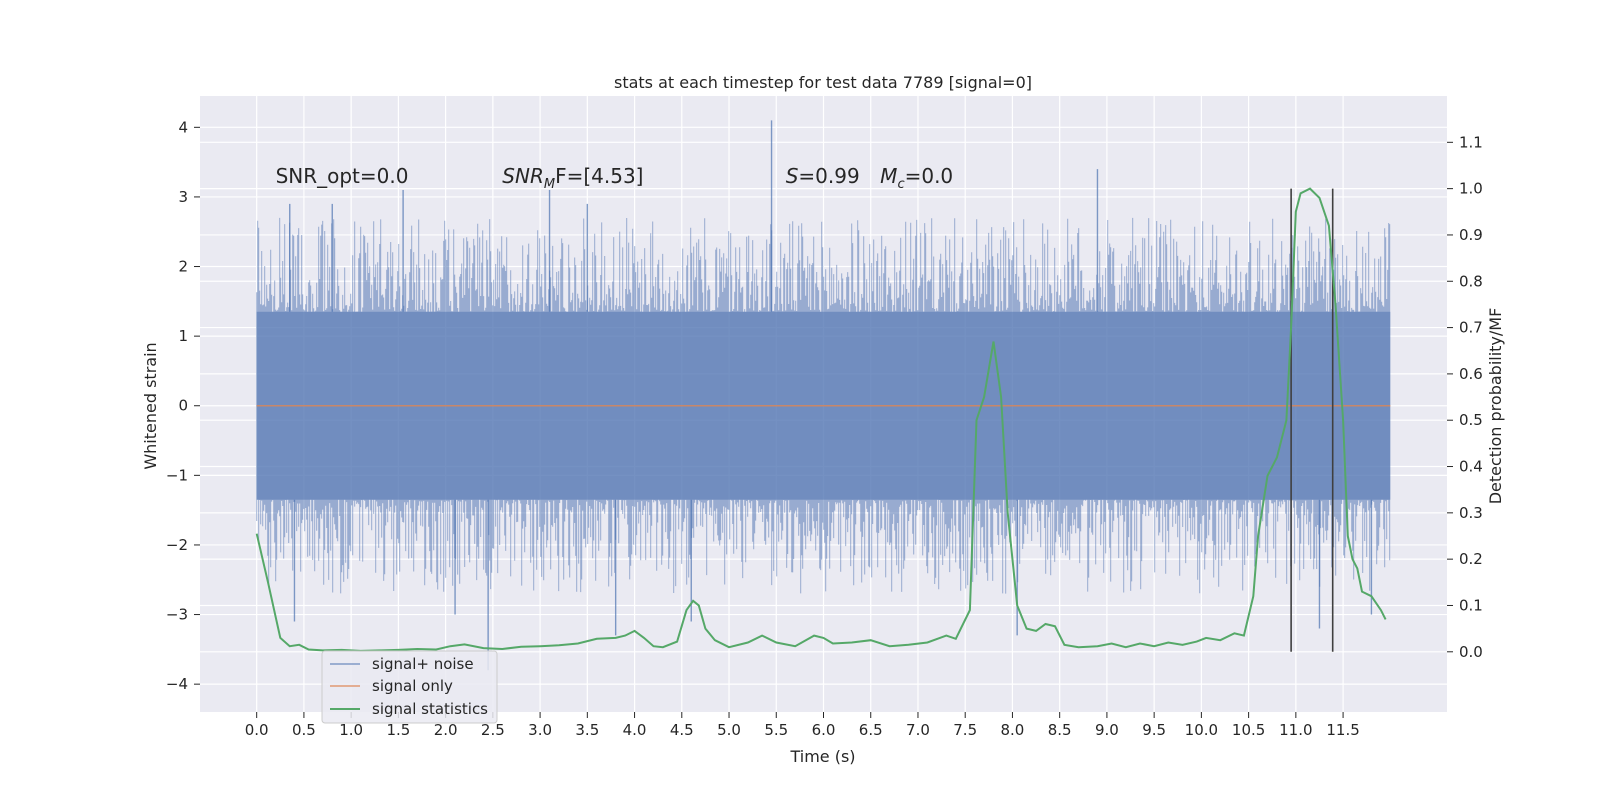  I want to click on y2-tick-label: 0.0, so click(1471, 652).